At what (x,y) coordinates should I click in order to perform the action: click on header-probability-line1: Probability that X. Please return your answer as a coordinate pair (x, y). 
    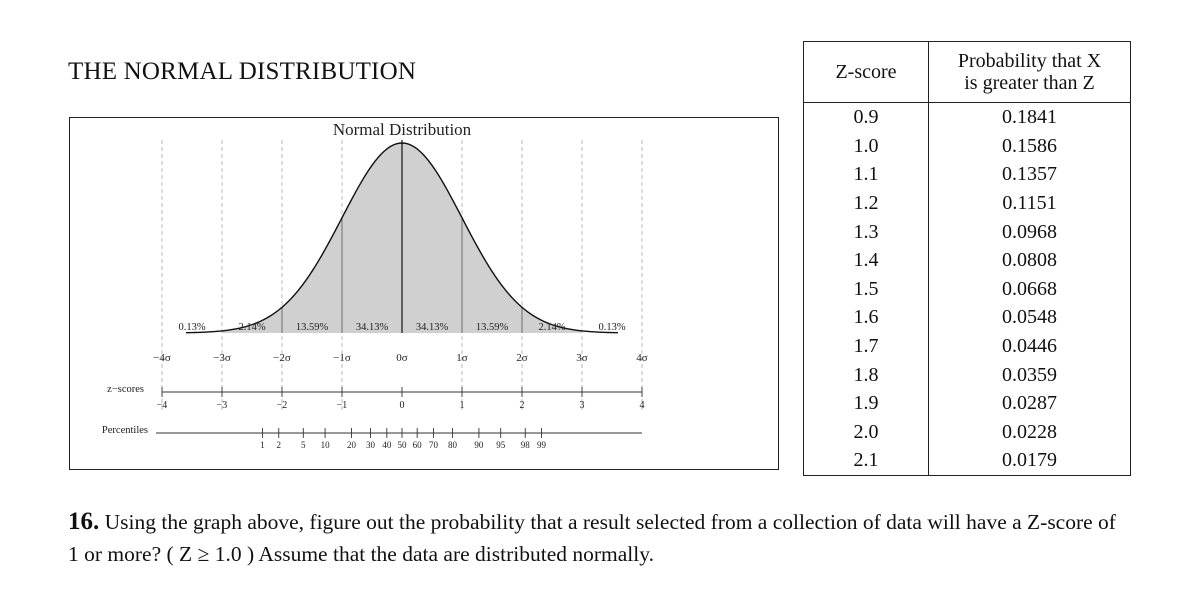
    Looking at the image, I should click on (1029, 61).